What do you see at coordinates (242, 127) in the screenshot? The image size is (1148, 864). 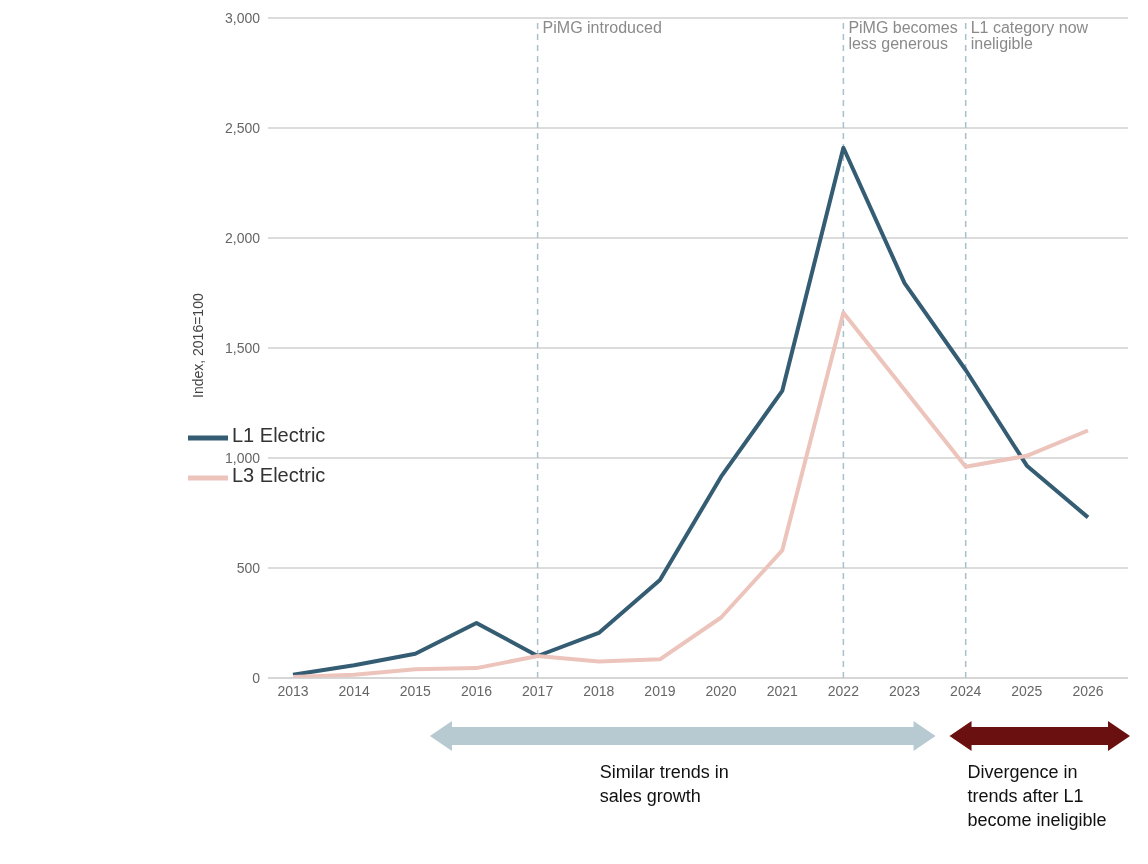 I see `y-tick-label: 2,500` at bounding box center [242, 127].